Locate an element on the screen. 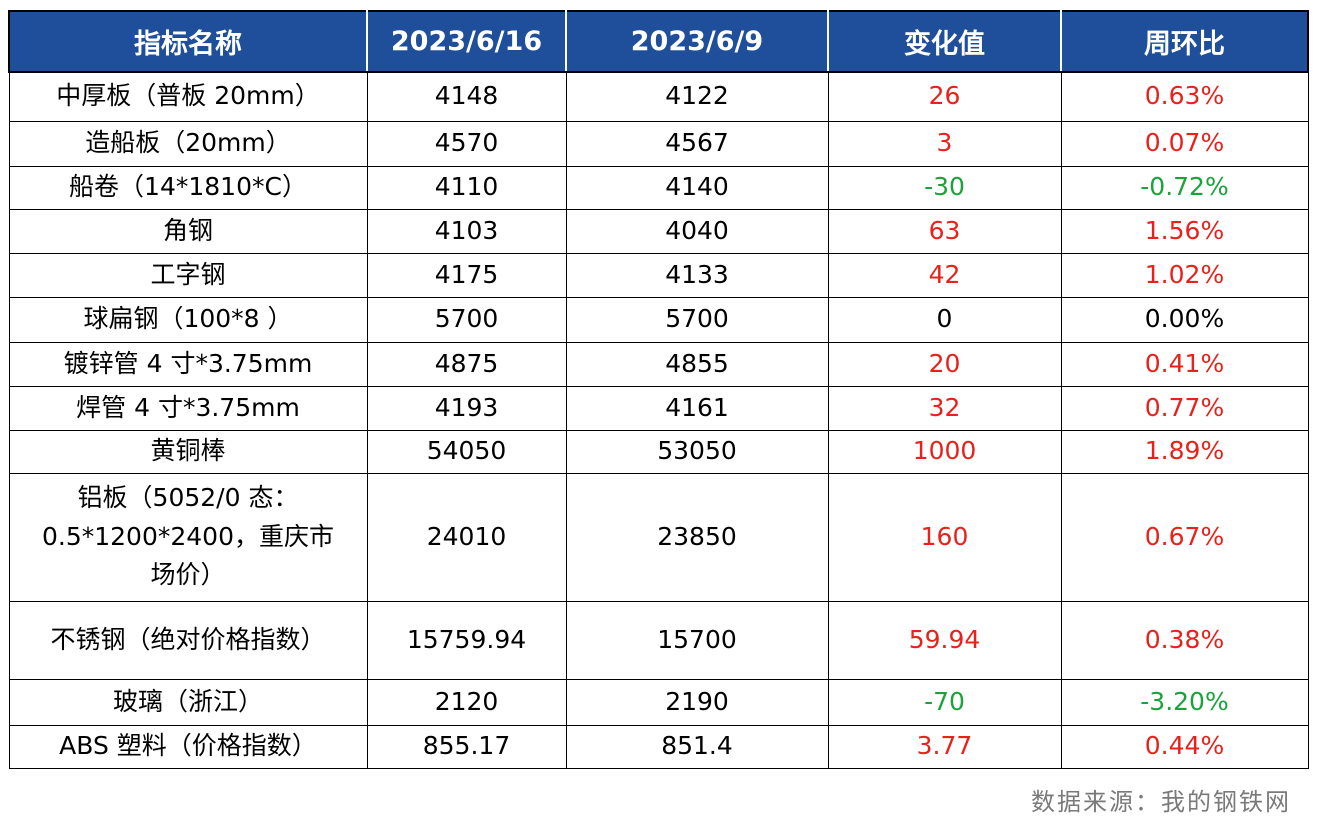  table-row: ABS 塑料（价格指数） 855.17 851.4 3.77 0.44% is located at coordinates (658, 746).